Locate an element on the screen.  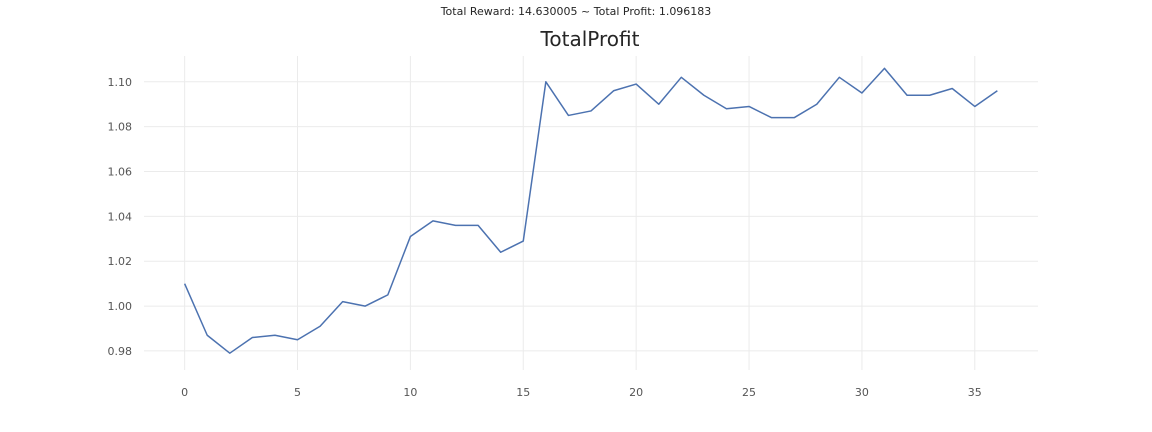
y-tick-label: 1.00 is located at coordinates (120, 306).